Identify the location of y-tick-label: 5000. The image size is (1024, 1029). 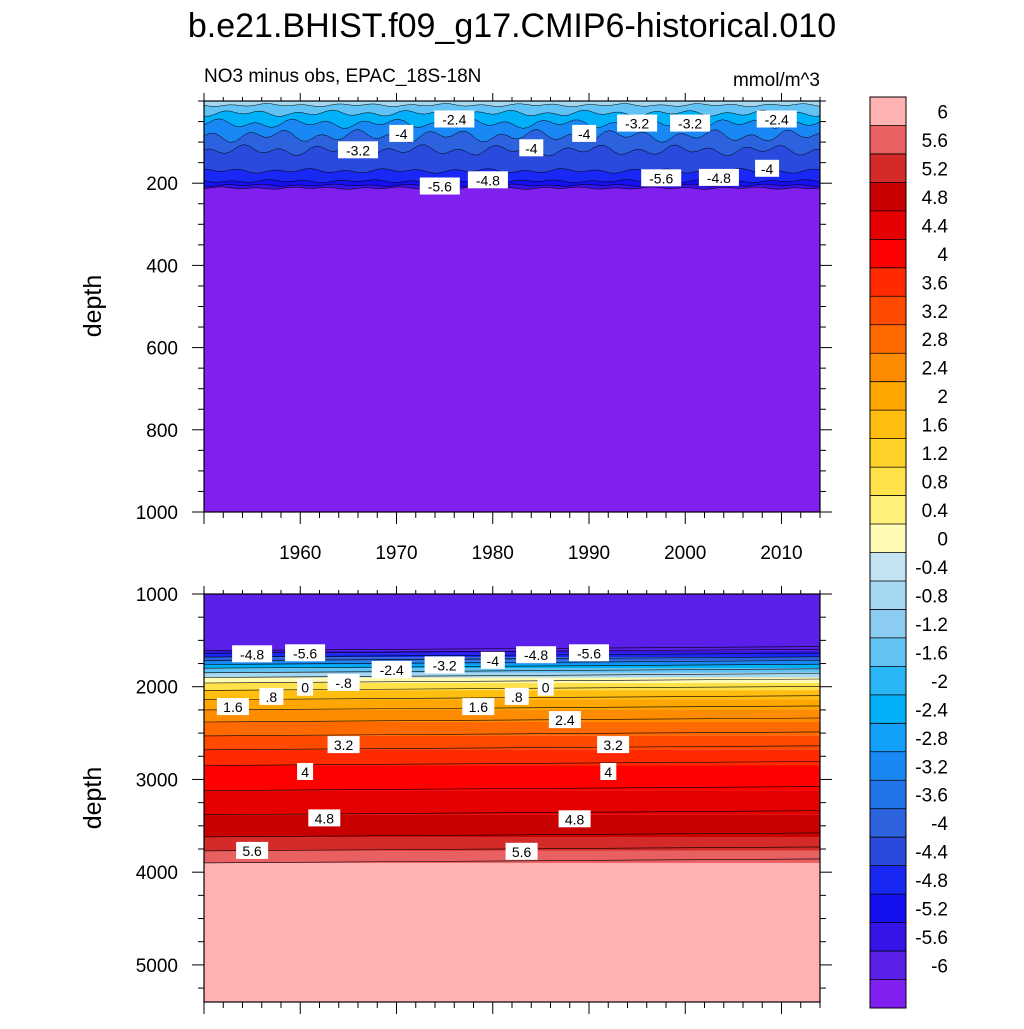
(157, 966).